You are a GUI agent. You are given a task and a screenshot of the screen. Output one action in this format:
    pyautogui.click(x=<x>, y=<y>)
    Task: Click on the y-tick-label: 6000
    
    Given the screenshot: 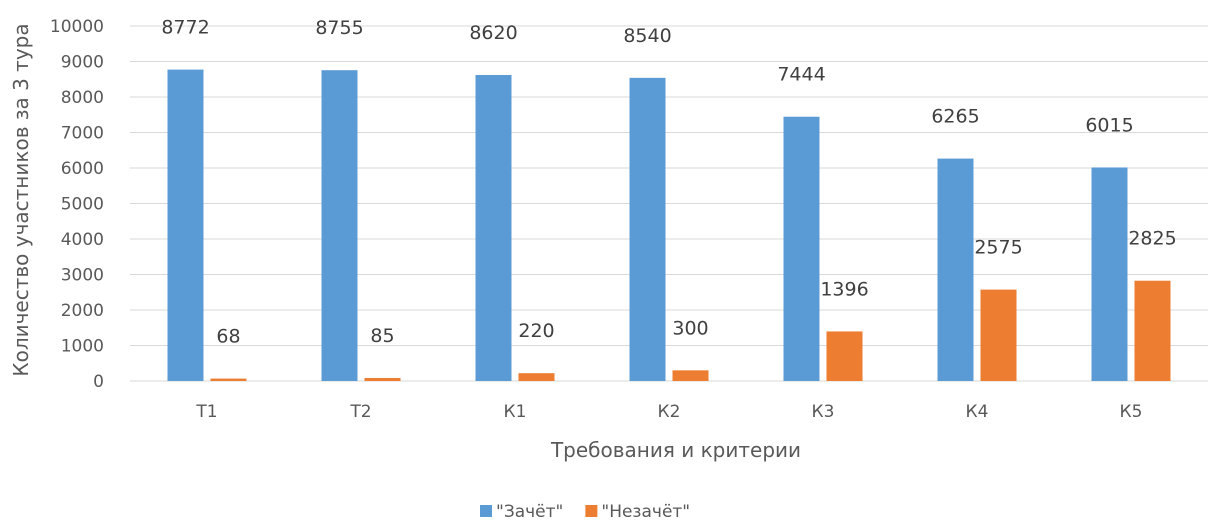 What is the action you would take?
    pyautogui.click(x=82, y=169)
    